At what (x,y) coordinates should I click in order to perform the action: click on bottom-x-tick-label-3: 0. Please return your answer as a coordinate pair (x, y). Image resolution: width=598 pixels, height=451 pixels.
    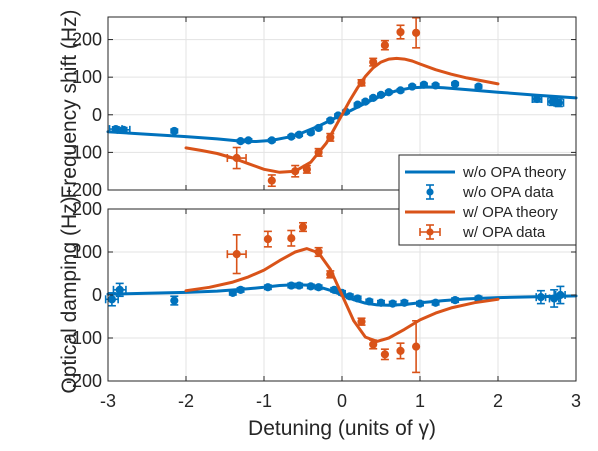
    Looking at the image, I should click on (342, 401).